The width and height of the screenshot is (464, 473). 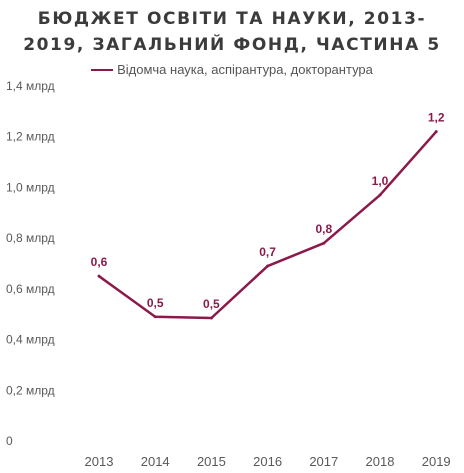 I want to click on x-tick-label: 2016, so click(x=267, y=461).